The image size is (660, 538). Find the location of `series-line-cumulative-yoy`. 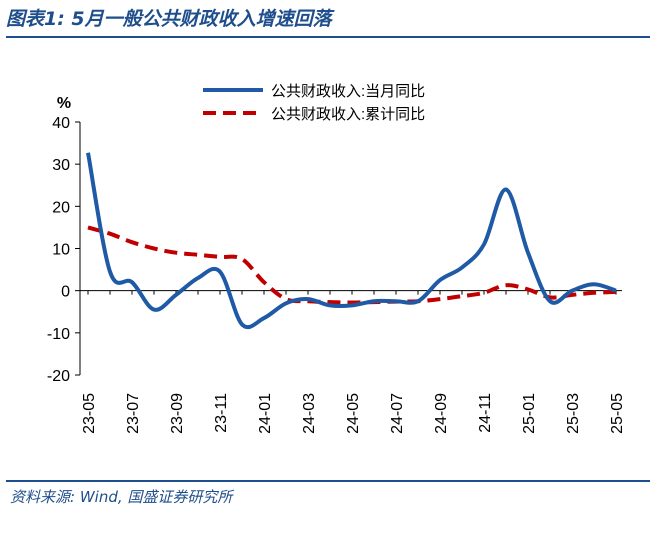

series-line-cumulative-yoy is located at coordinates (352, 265).